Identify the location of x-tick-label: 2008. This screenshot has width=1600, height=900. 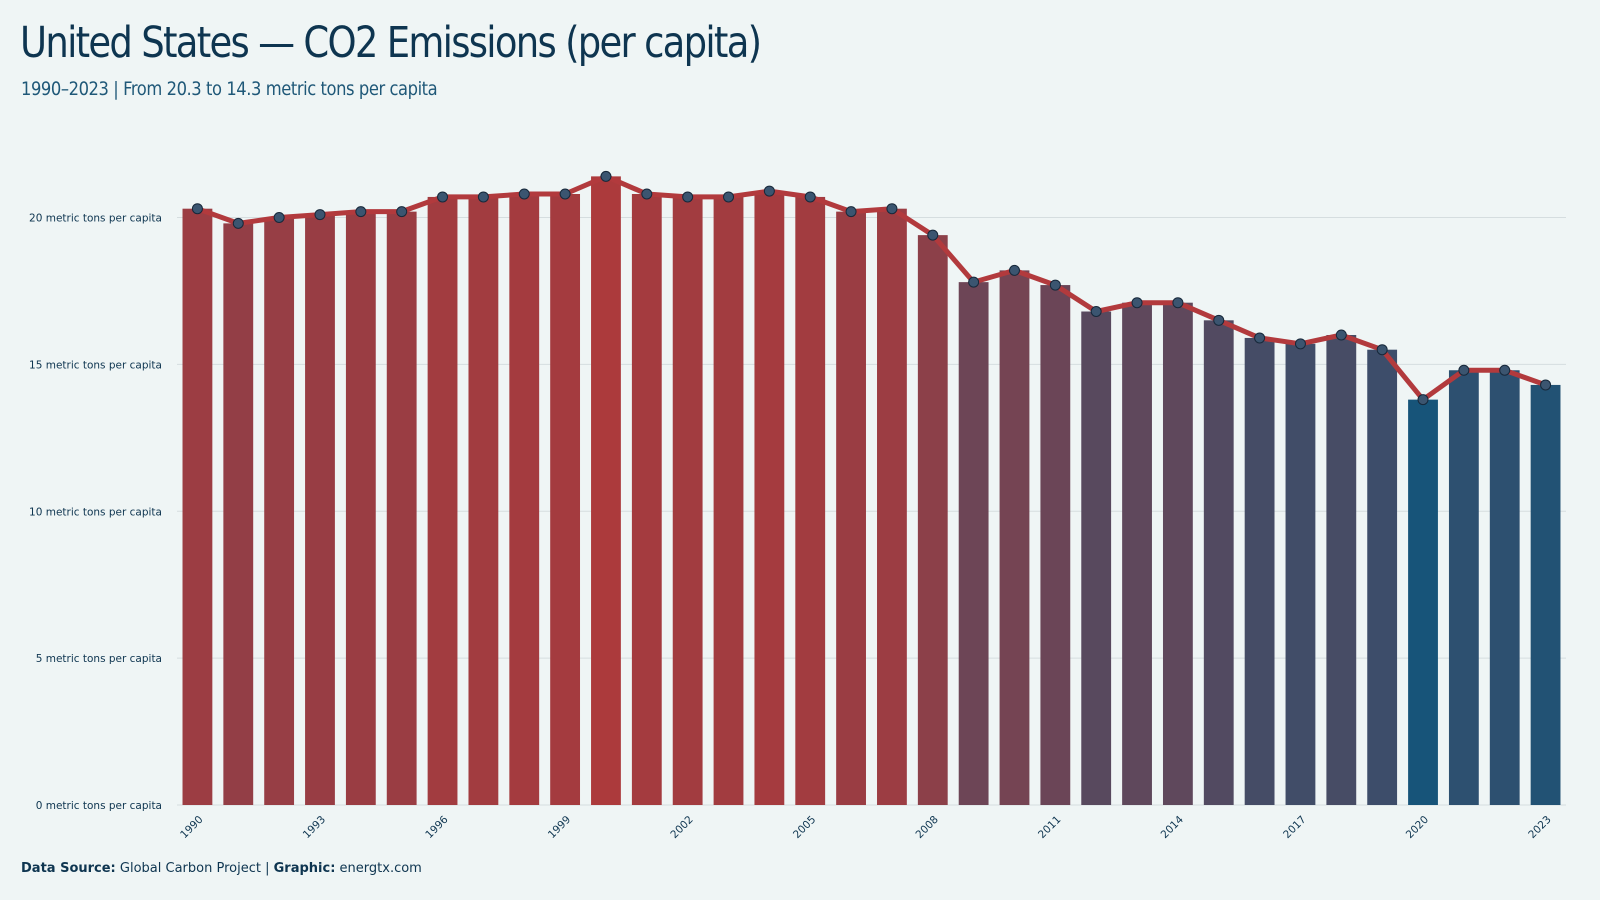
(927, 827).